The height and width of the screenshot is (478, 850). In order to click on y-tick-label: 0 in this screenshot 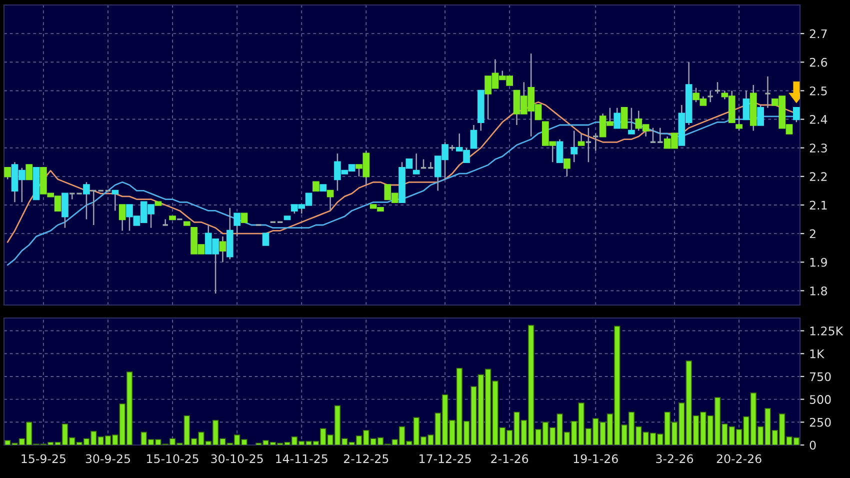, I will do `click(813, 445)`.